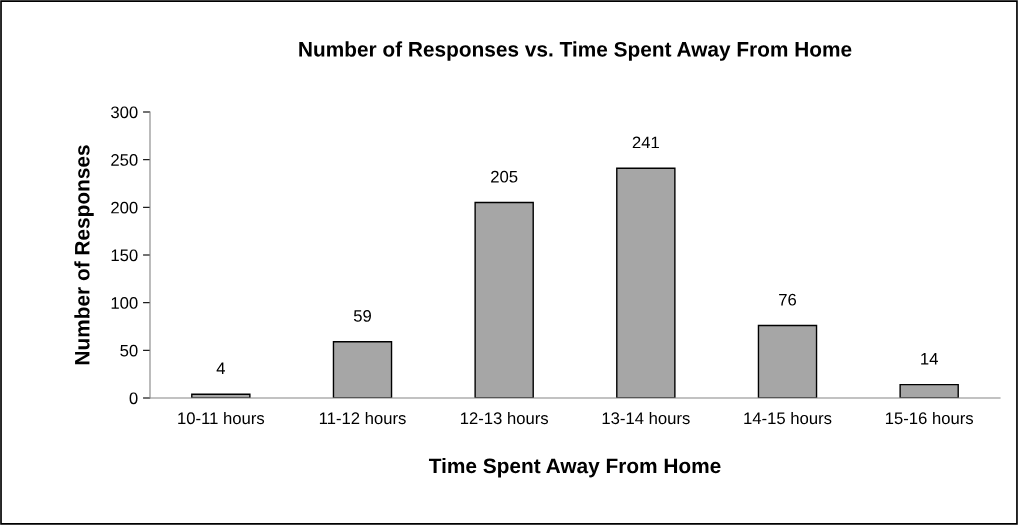  I want to click on y-tick-label: 50, so click(129, 350).